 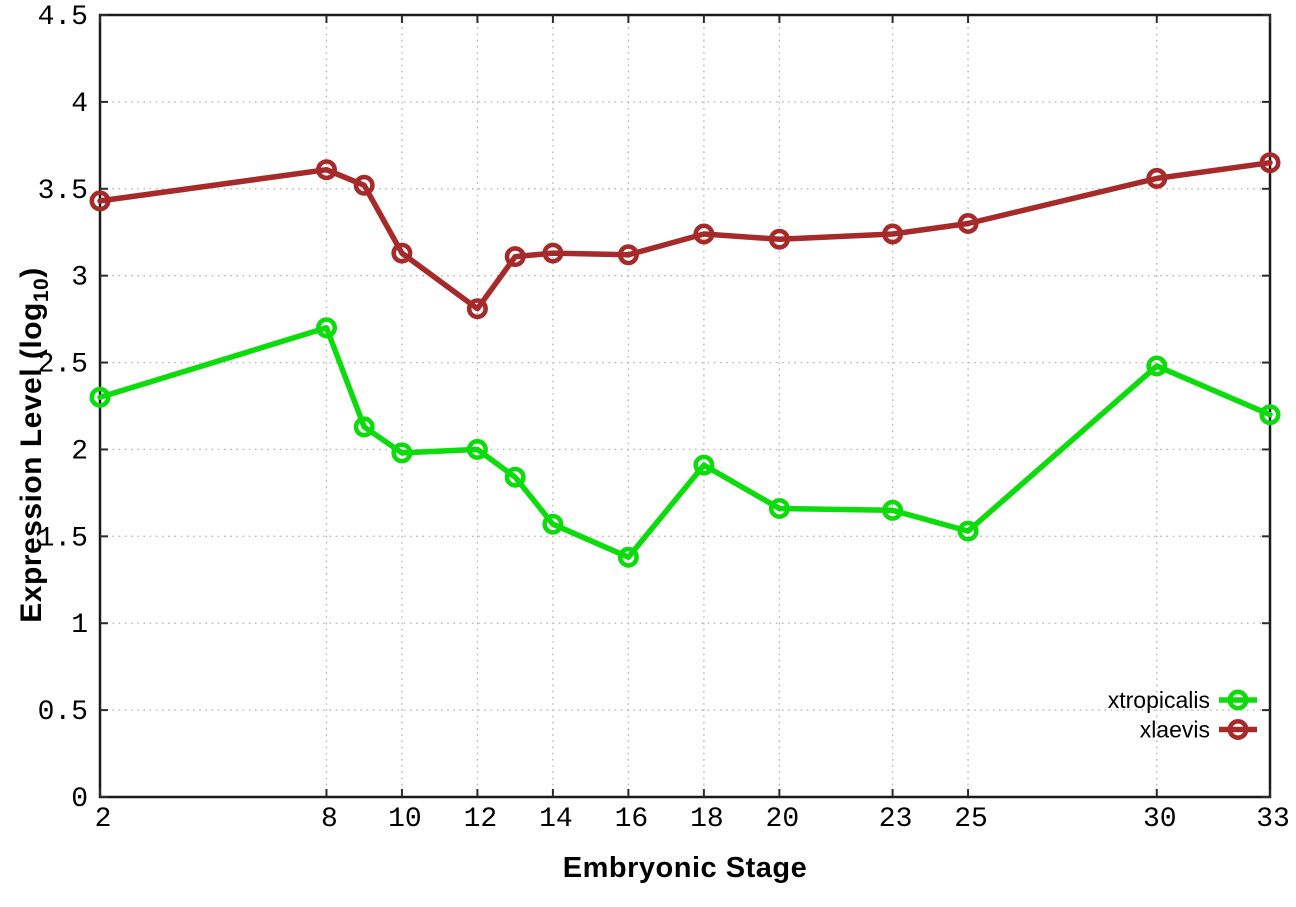 What do you see at coordinates (783, 819) in the screenshot?
I see `x-tick-label: 20` at bounding box center [783, 819].